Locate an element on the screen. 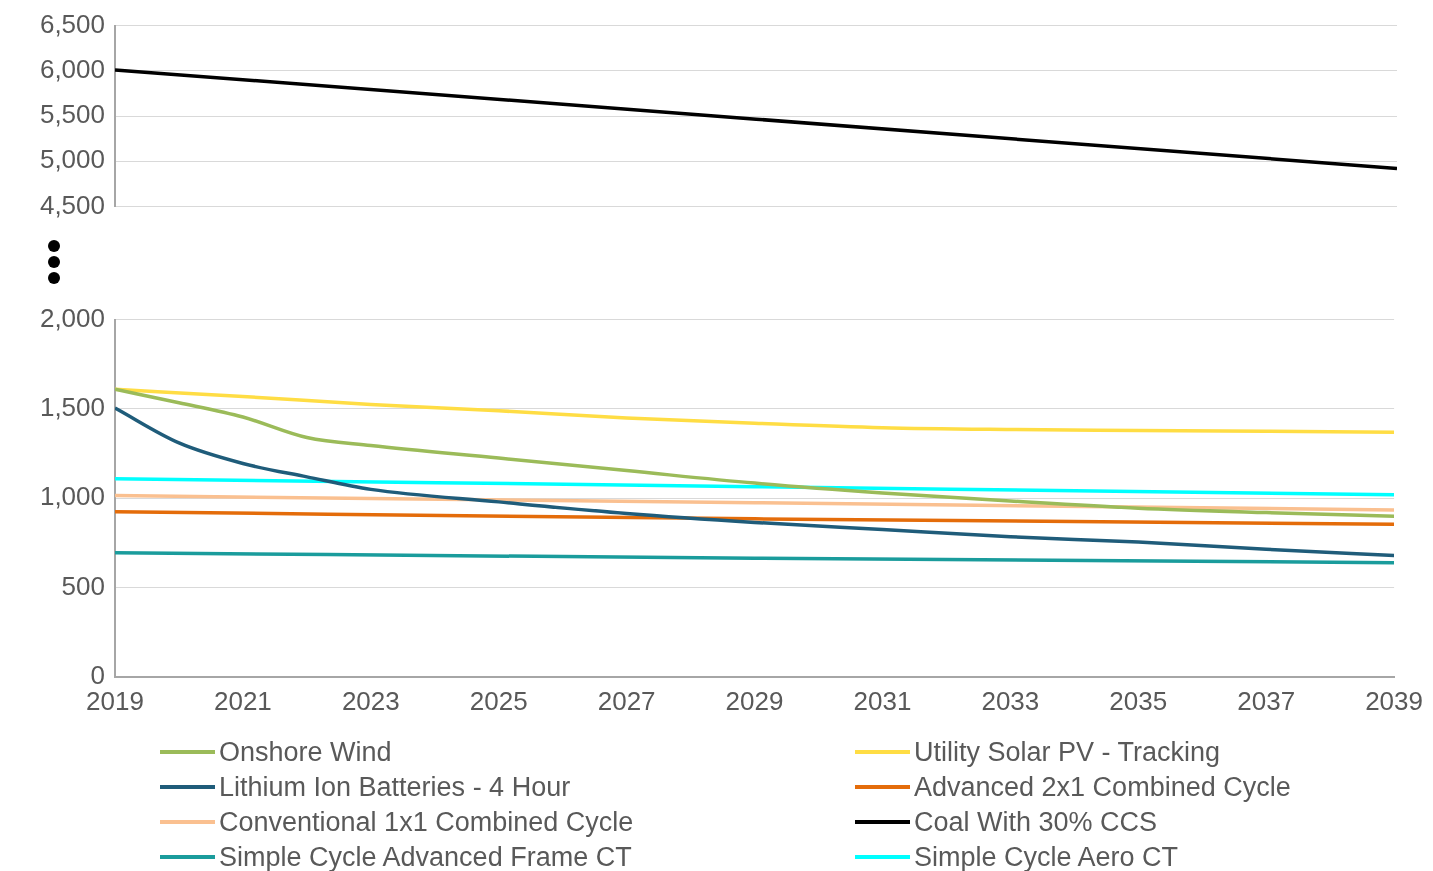 The height and width of the screenshot is (871, 1433). y-tick-label: 2,000 is located at coordinates (72, 317).